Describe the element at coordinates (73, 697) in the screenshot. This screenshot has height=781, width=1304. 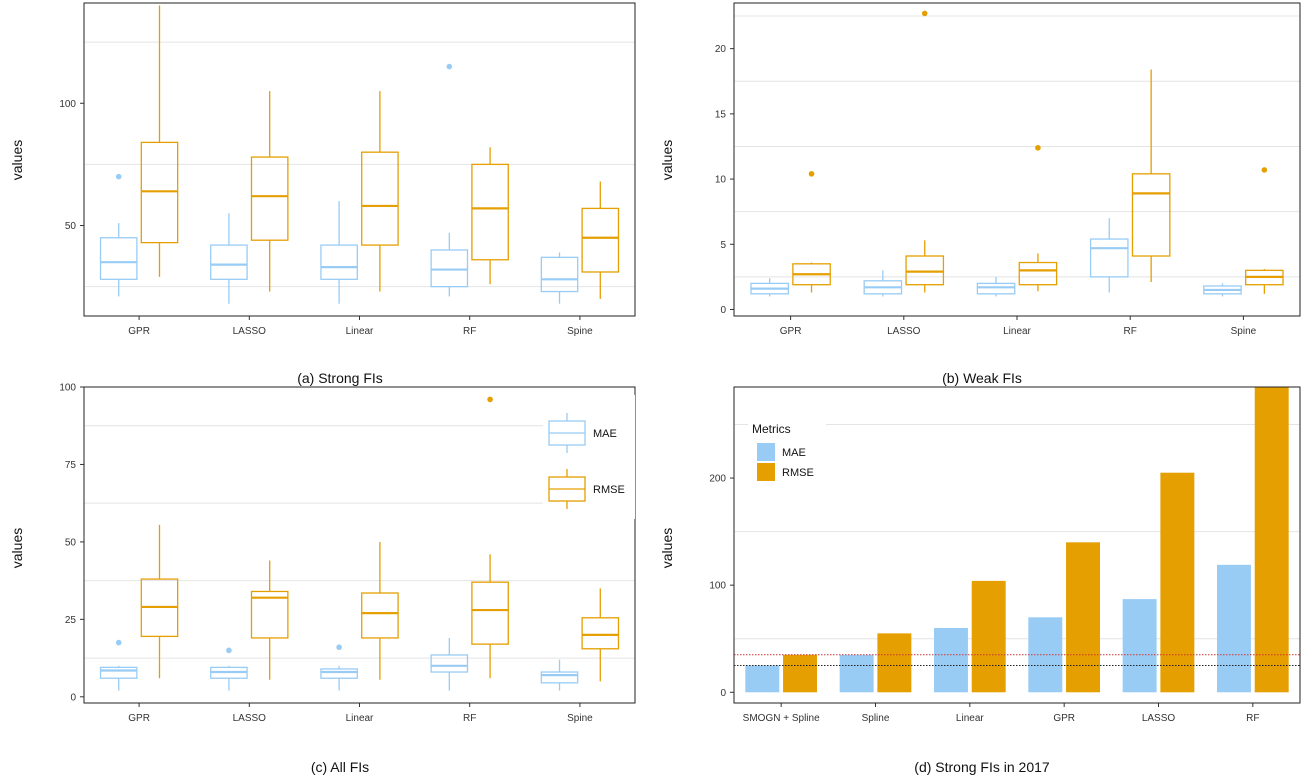
I see `panel-c-ytick-label: 0` at that location.